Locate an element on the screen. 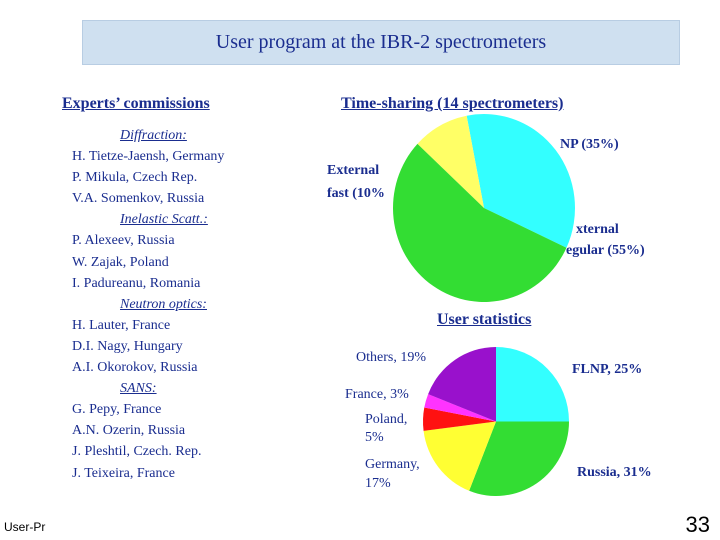 The height and width of the screenshot is (540, 720). label-france: France, 3% is located at coordinates (377, 394).